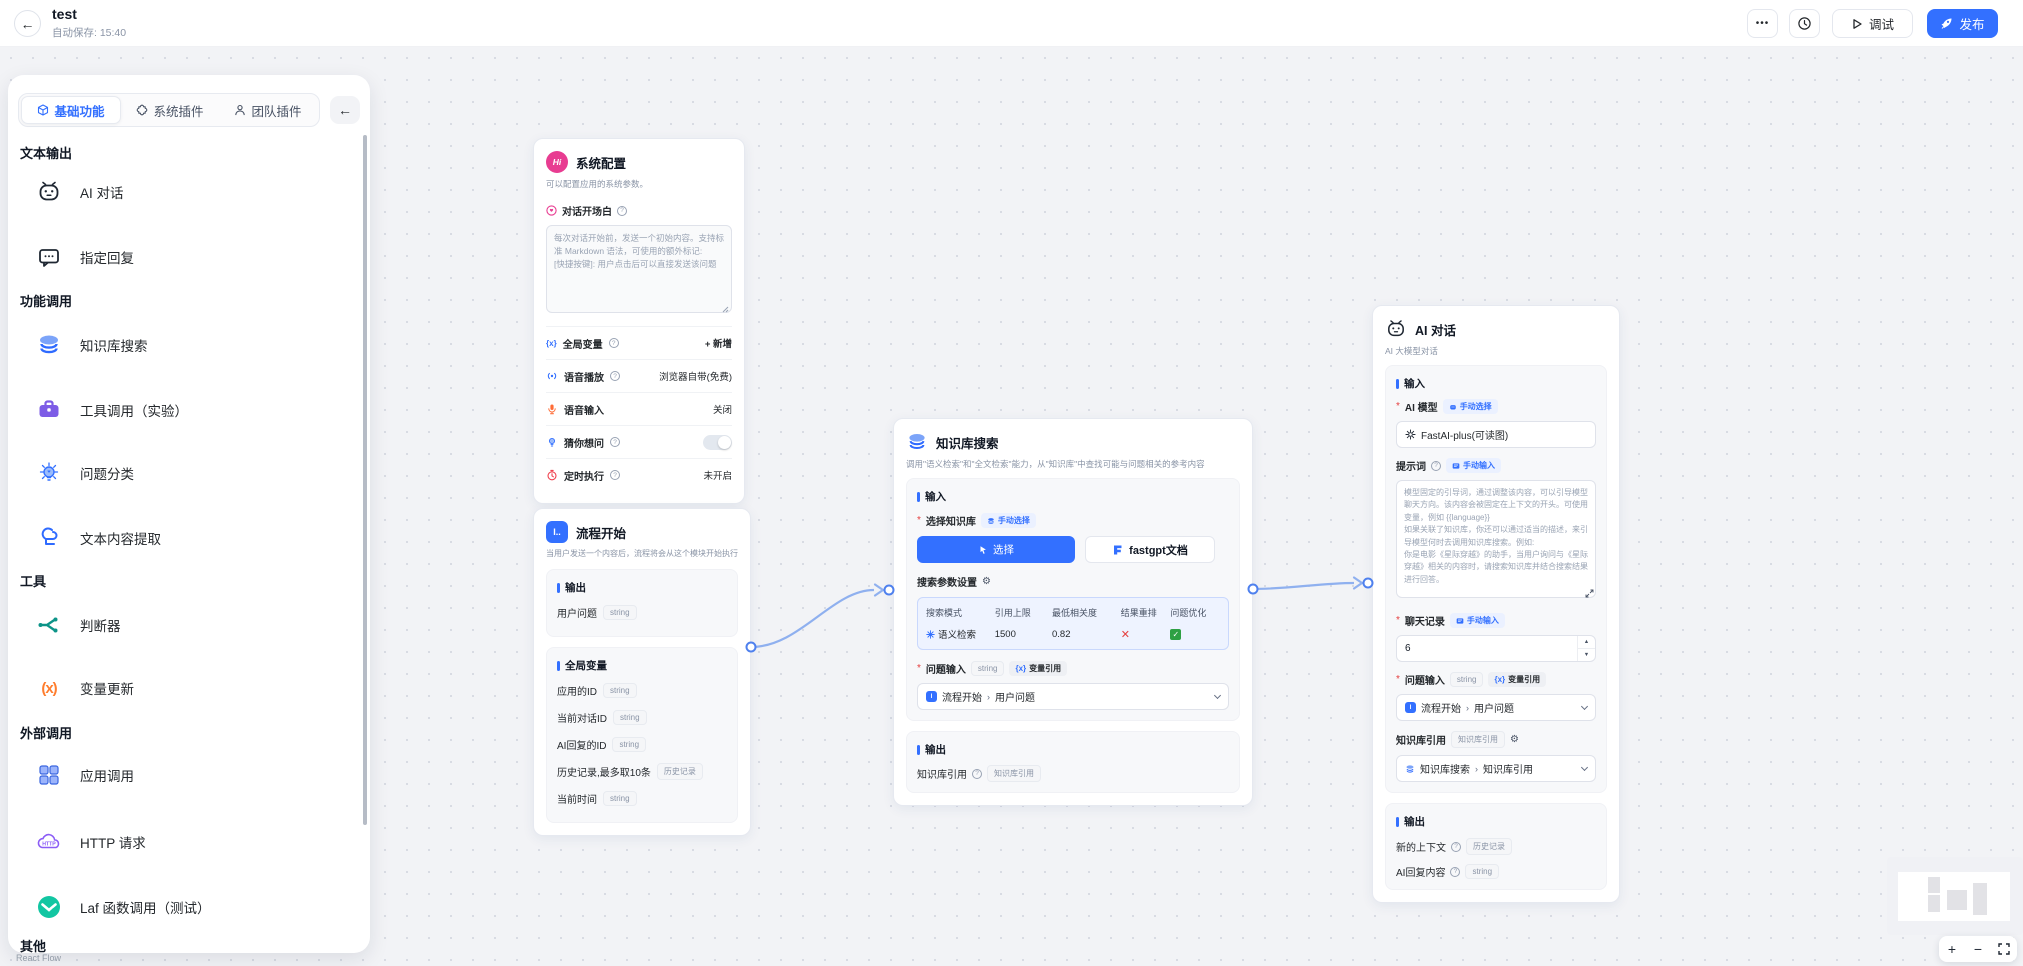 This screenshot has height=966, width=2023. I want to click on autosave-status: 自动保存: 15:40, so click(89, 33).